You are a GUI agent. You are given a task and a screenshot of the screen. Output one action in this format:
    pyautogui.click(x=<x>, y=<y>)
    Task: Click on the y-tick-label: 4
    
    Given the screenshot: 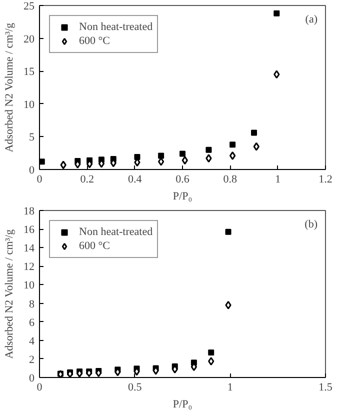 What is the action you would take?
    pyautogui.click(x=32, y=341)
    